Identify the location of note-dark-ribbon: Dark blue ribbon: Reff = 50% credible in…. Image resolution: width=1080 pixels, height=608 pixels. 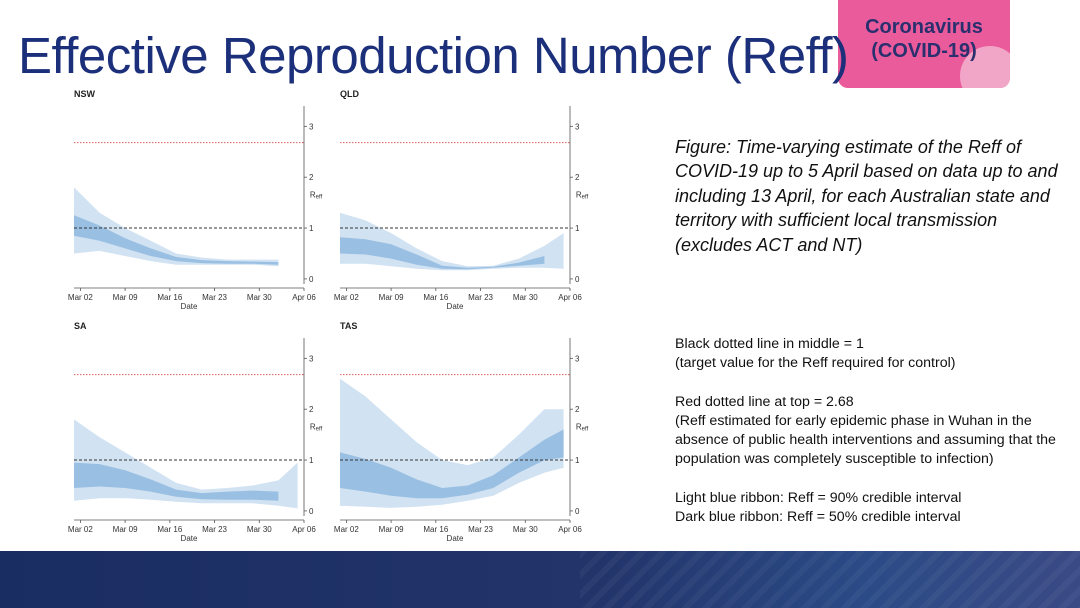
(818, 517).